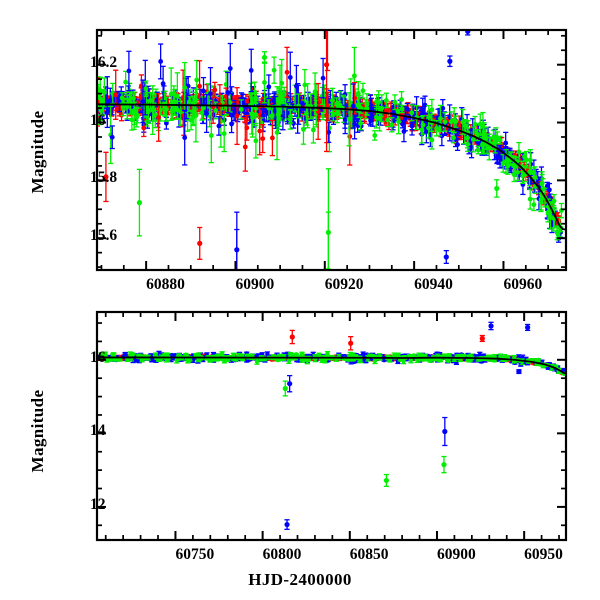 This screenshot has height=600, width=600. I want to click on x-axis-label: HJD-2400000, so click(300, 579).